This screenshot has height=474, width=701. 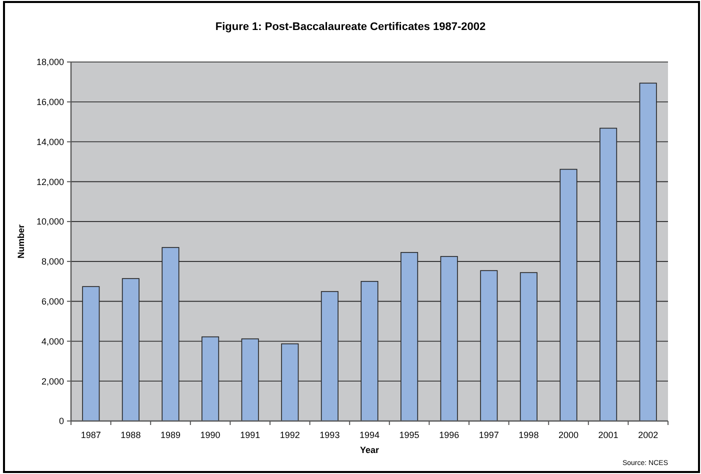 I want to click on y-tick-label: 0, so click(x=61, y=421).